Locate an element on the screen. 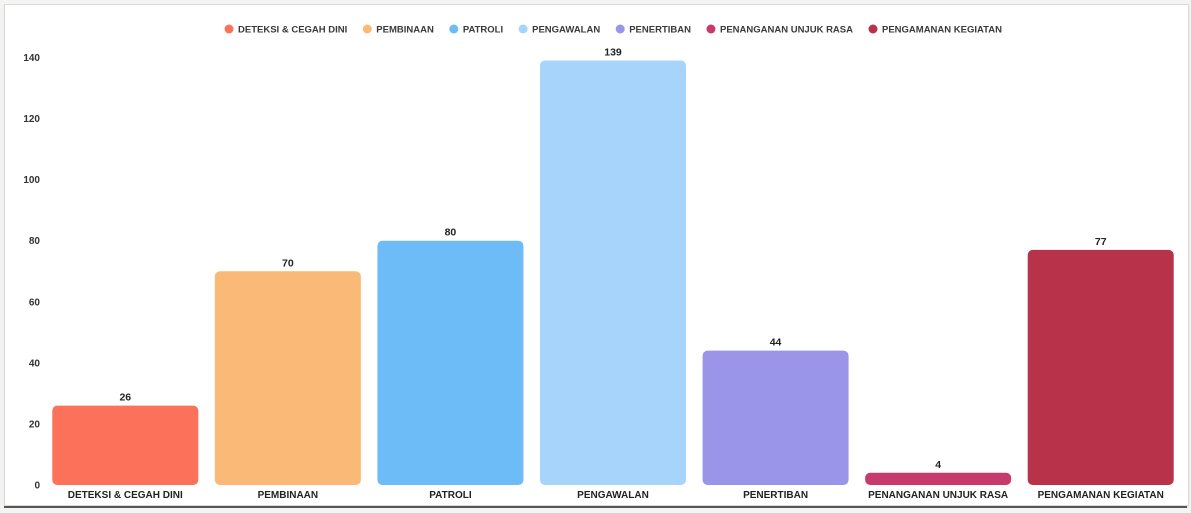  y-tick-label: 100 is located at coordinates (31, 180).